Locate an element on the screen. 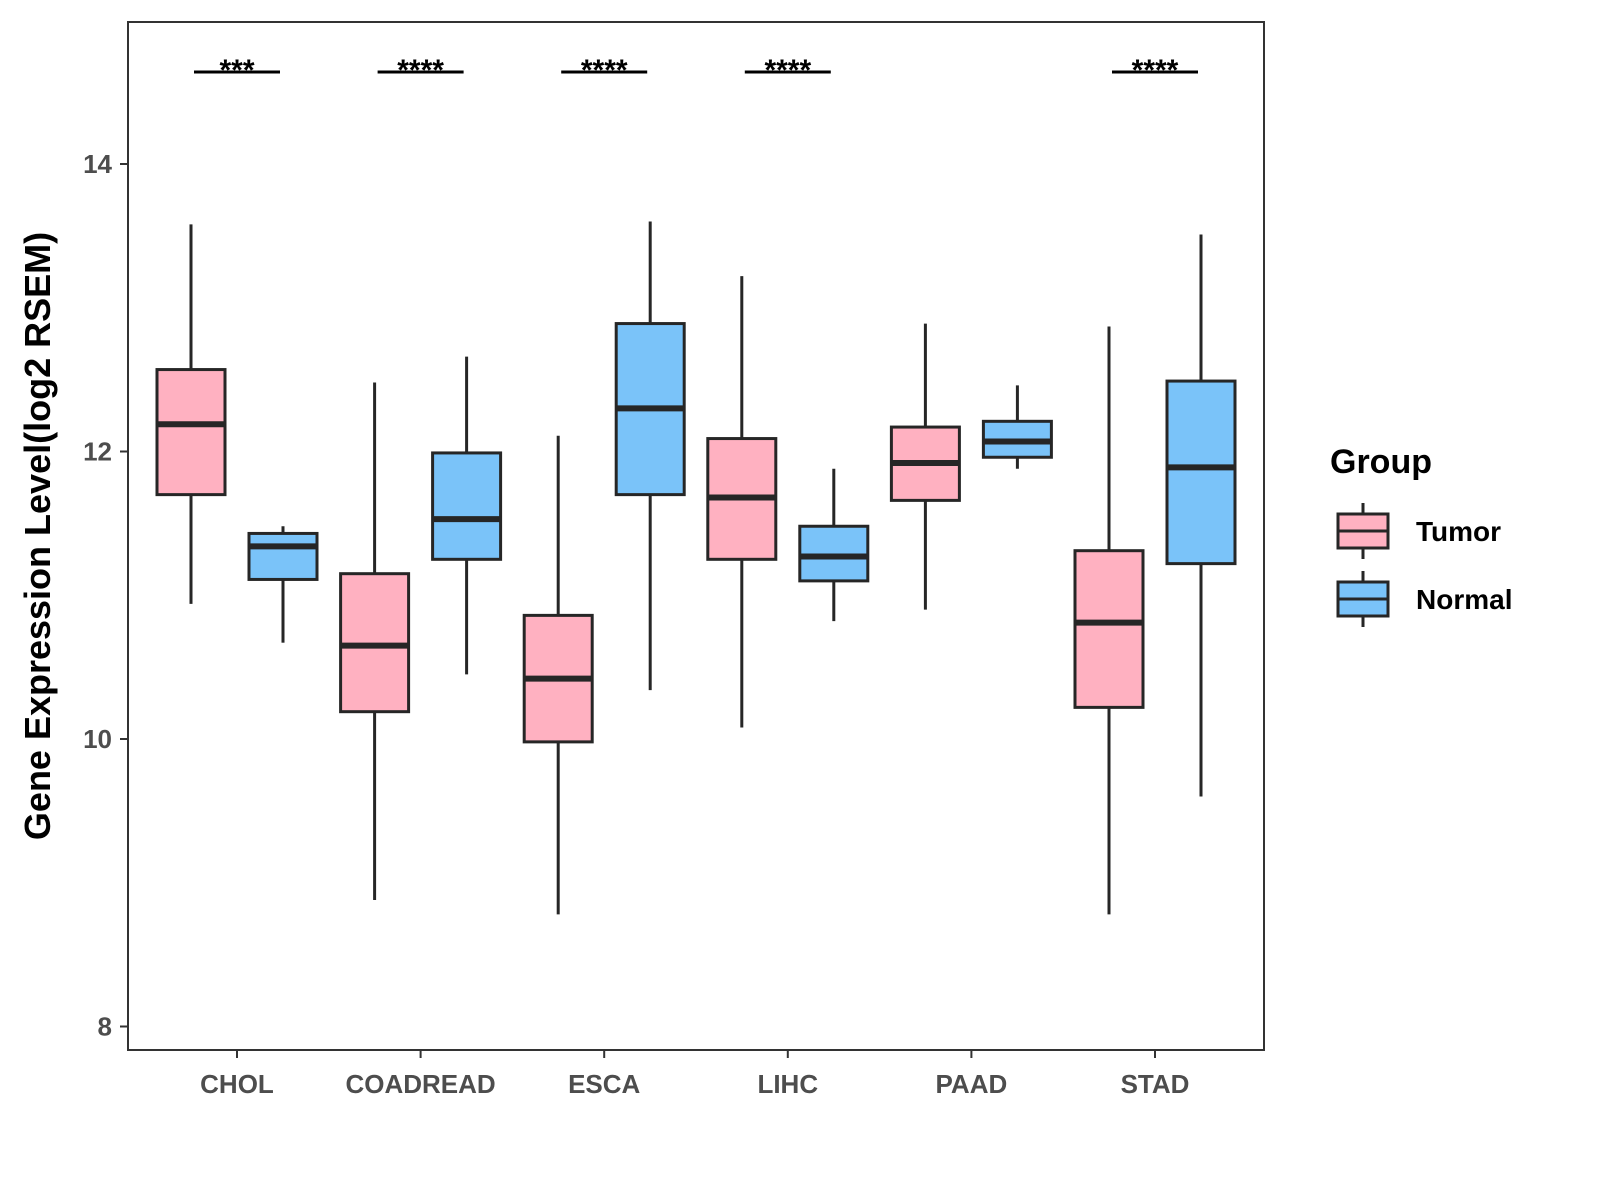  x-tick-label: PAAD is located at coordinates (972, 1084).